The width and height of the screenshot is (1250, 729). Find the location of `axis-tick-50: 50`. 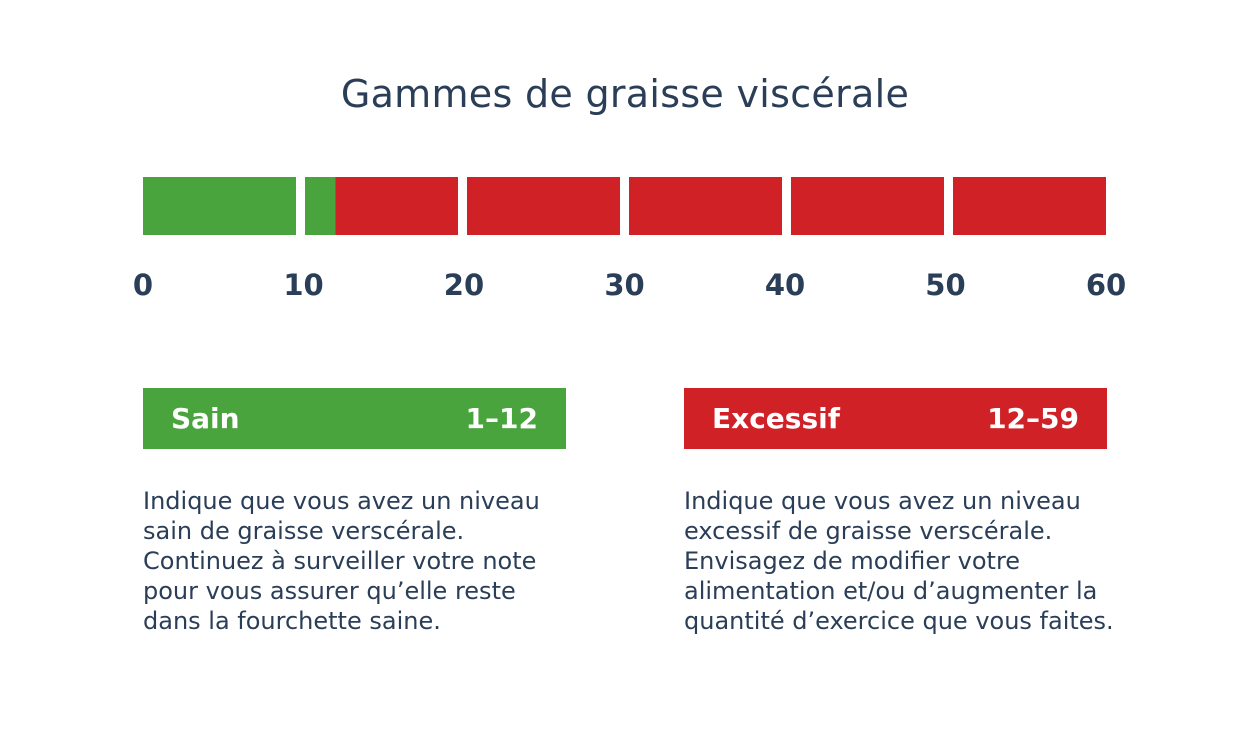

axis-tick-50: 50 is located at coordinates (945, 285).